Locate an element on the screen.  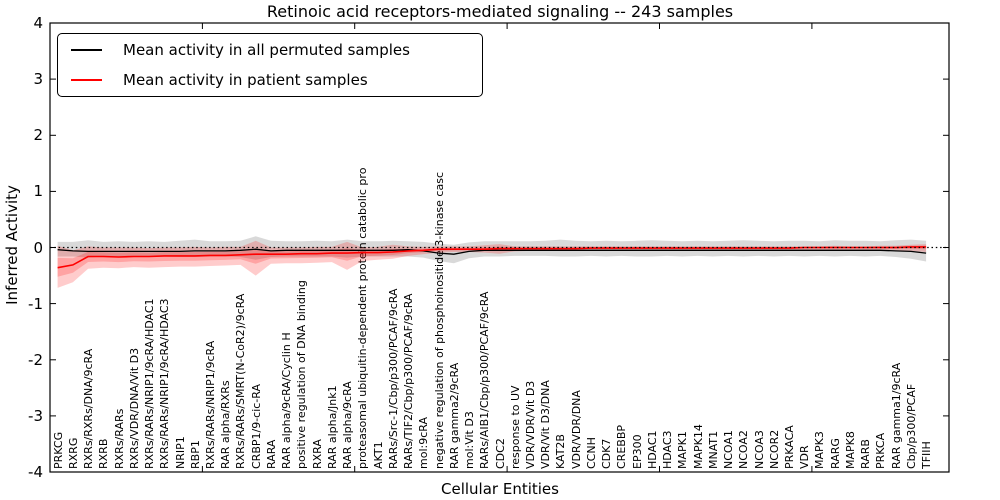
legend-item-patient: Mean activity in patient samples is located at coordinates (270, 80).